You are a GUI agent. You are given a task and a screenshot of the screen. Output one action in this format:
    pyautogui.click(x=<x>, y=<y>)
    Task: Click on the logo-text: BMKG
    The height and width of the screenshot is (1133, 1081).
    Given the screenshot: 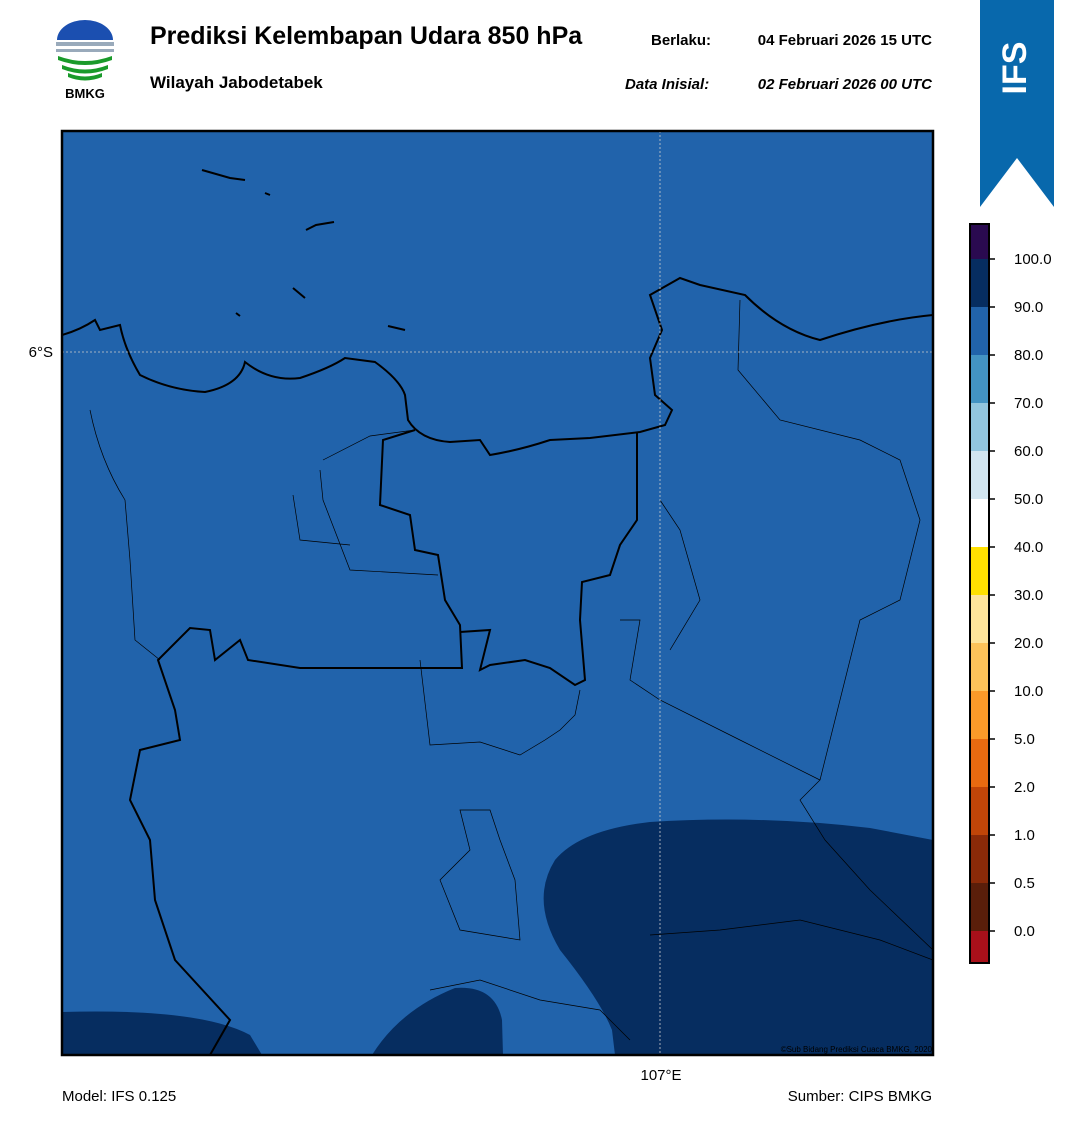 What is the action you would take?
    pyautogui.click(x=85, y=93)
    